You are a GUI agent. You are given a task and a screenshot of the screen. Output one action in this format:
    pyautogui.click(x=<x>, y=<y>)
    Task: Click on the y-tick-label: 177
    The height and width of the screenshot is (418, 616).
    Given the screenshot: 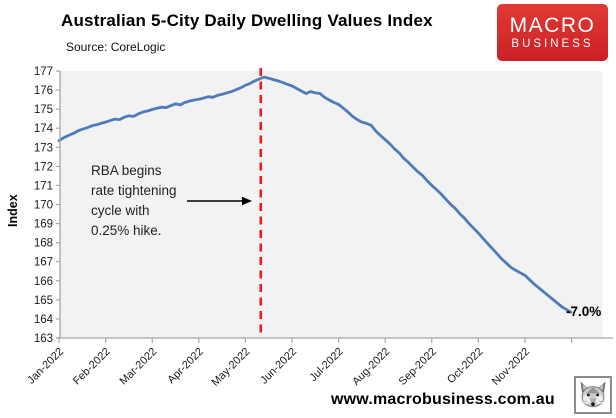 What is the action you would take?
    pyautogui.click(x=43, y=72)
    